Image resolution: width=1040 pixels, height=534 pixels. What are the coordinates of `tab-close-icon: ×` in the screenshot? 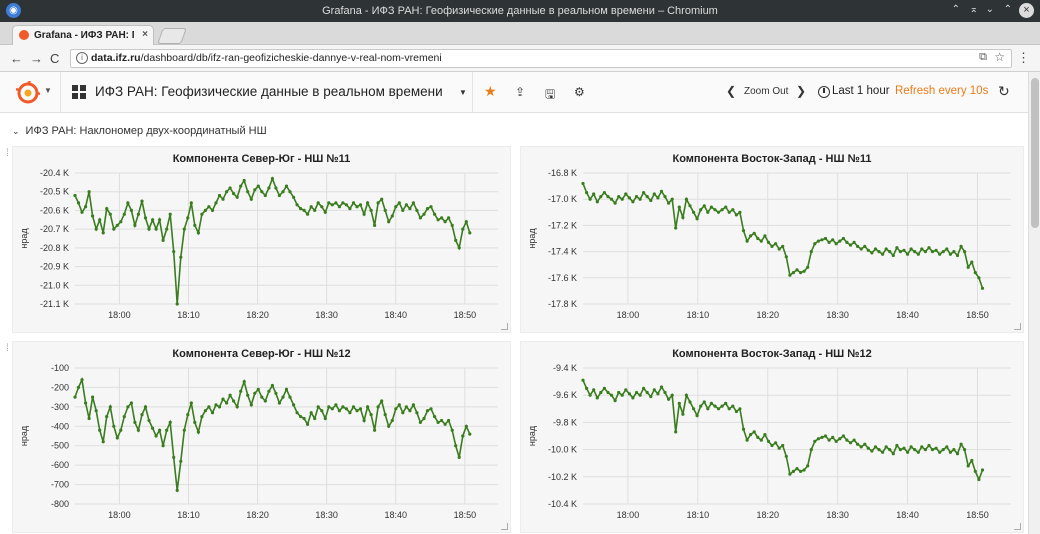 It's located at (145, 34).